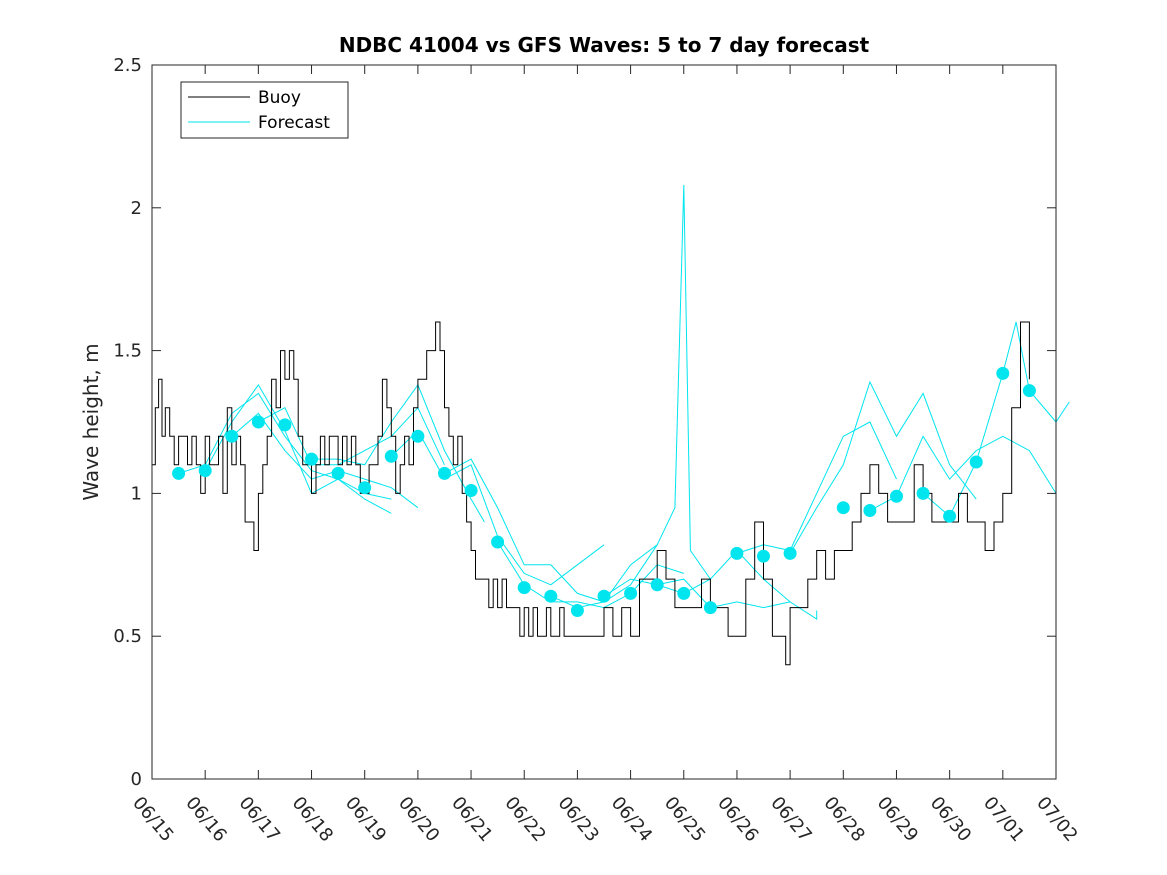 The height and width of the screenshot is (875, 1167). What do you see at coordinates (737, 819) in the screenshot?
I see `x-tick-label: 06/26` at bounding box center [737, 819].